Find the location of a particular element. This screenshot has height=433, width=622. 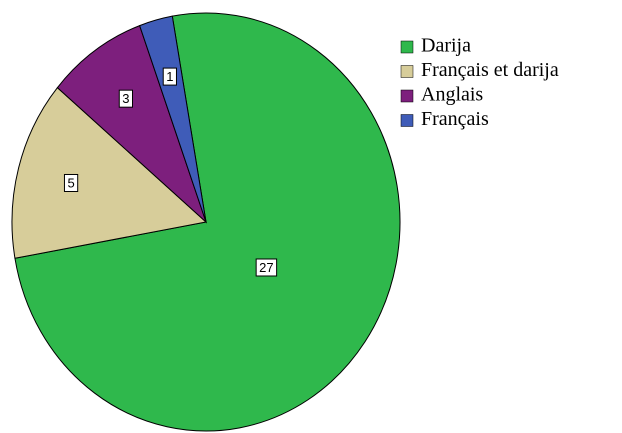

value-label: 5 is located at coordinates (70, 182).